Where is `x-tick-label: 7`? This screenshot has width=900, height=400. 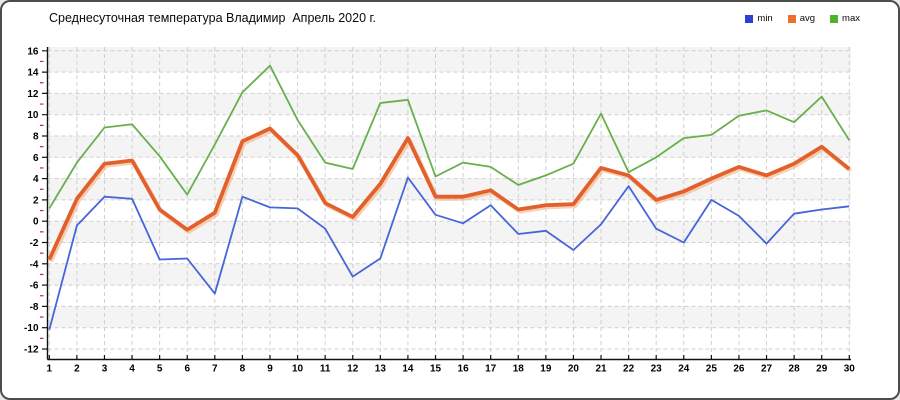 x-tick-label: 7 is located at coordinates (215, 369).